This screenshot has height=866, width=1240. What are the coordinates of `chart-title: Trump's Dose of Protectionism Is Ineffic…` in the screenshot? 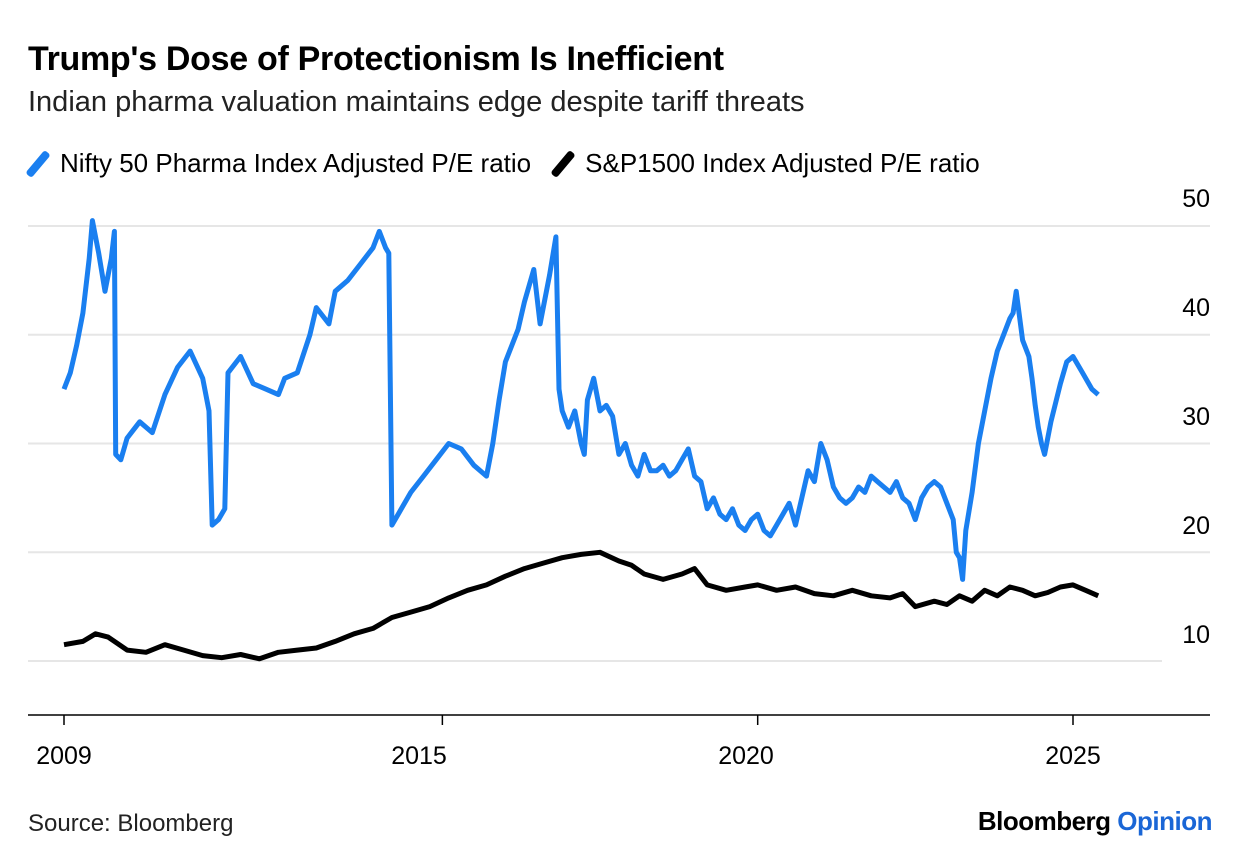 It's located at (376, 59).